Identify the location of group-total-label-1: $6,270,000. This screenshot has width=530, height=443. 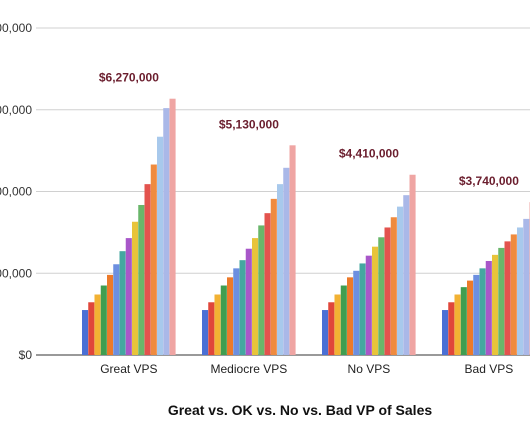
(129, 78).